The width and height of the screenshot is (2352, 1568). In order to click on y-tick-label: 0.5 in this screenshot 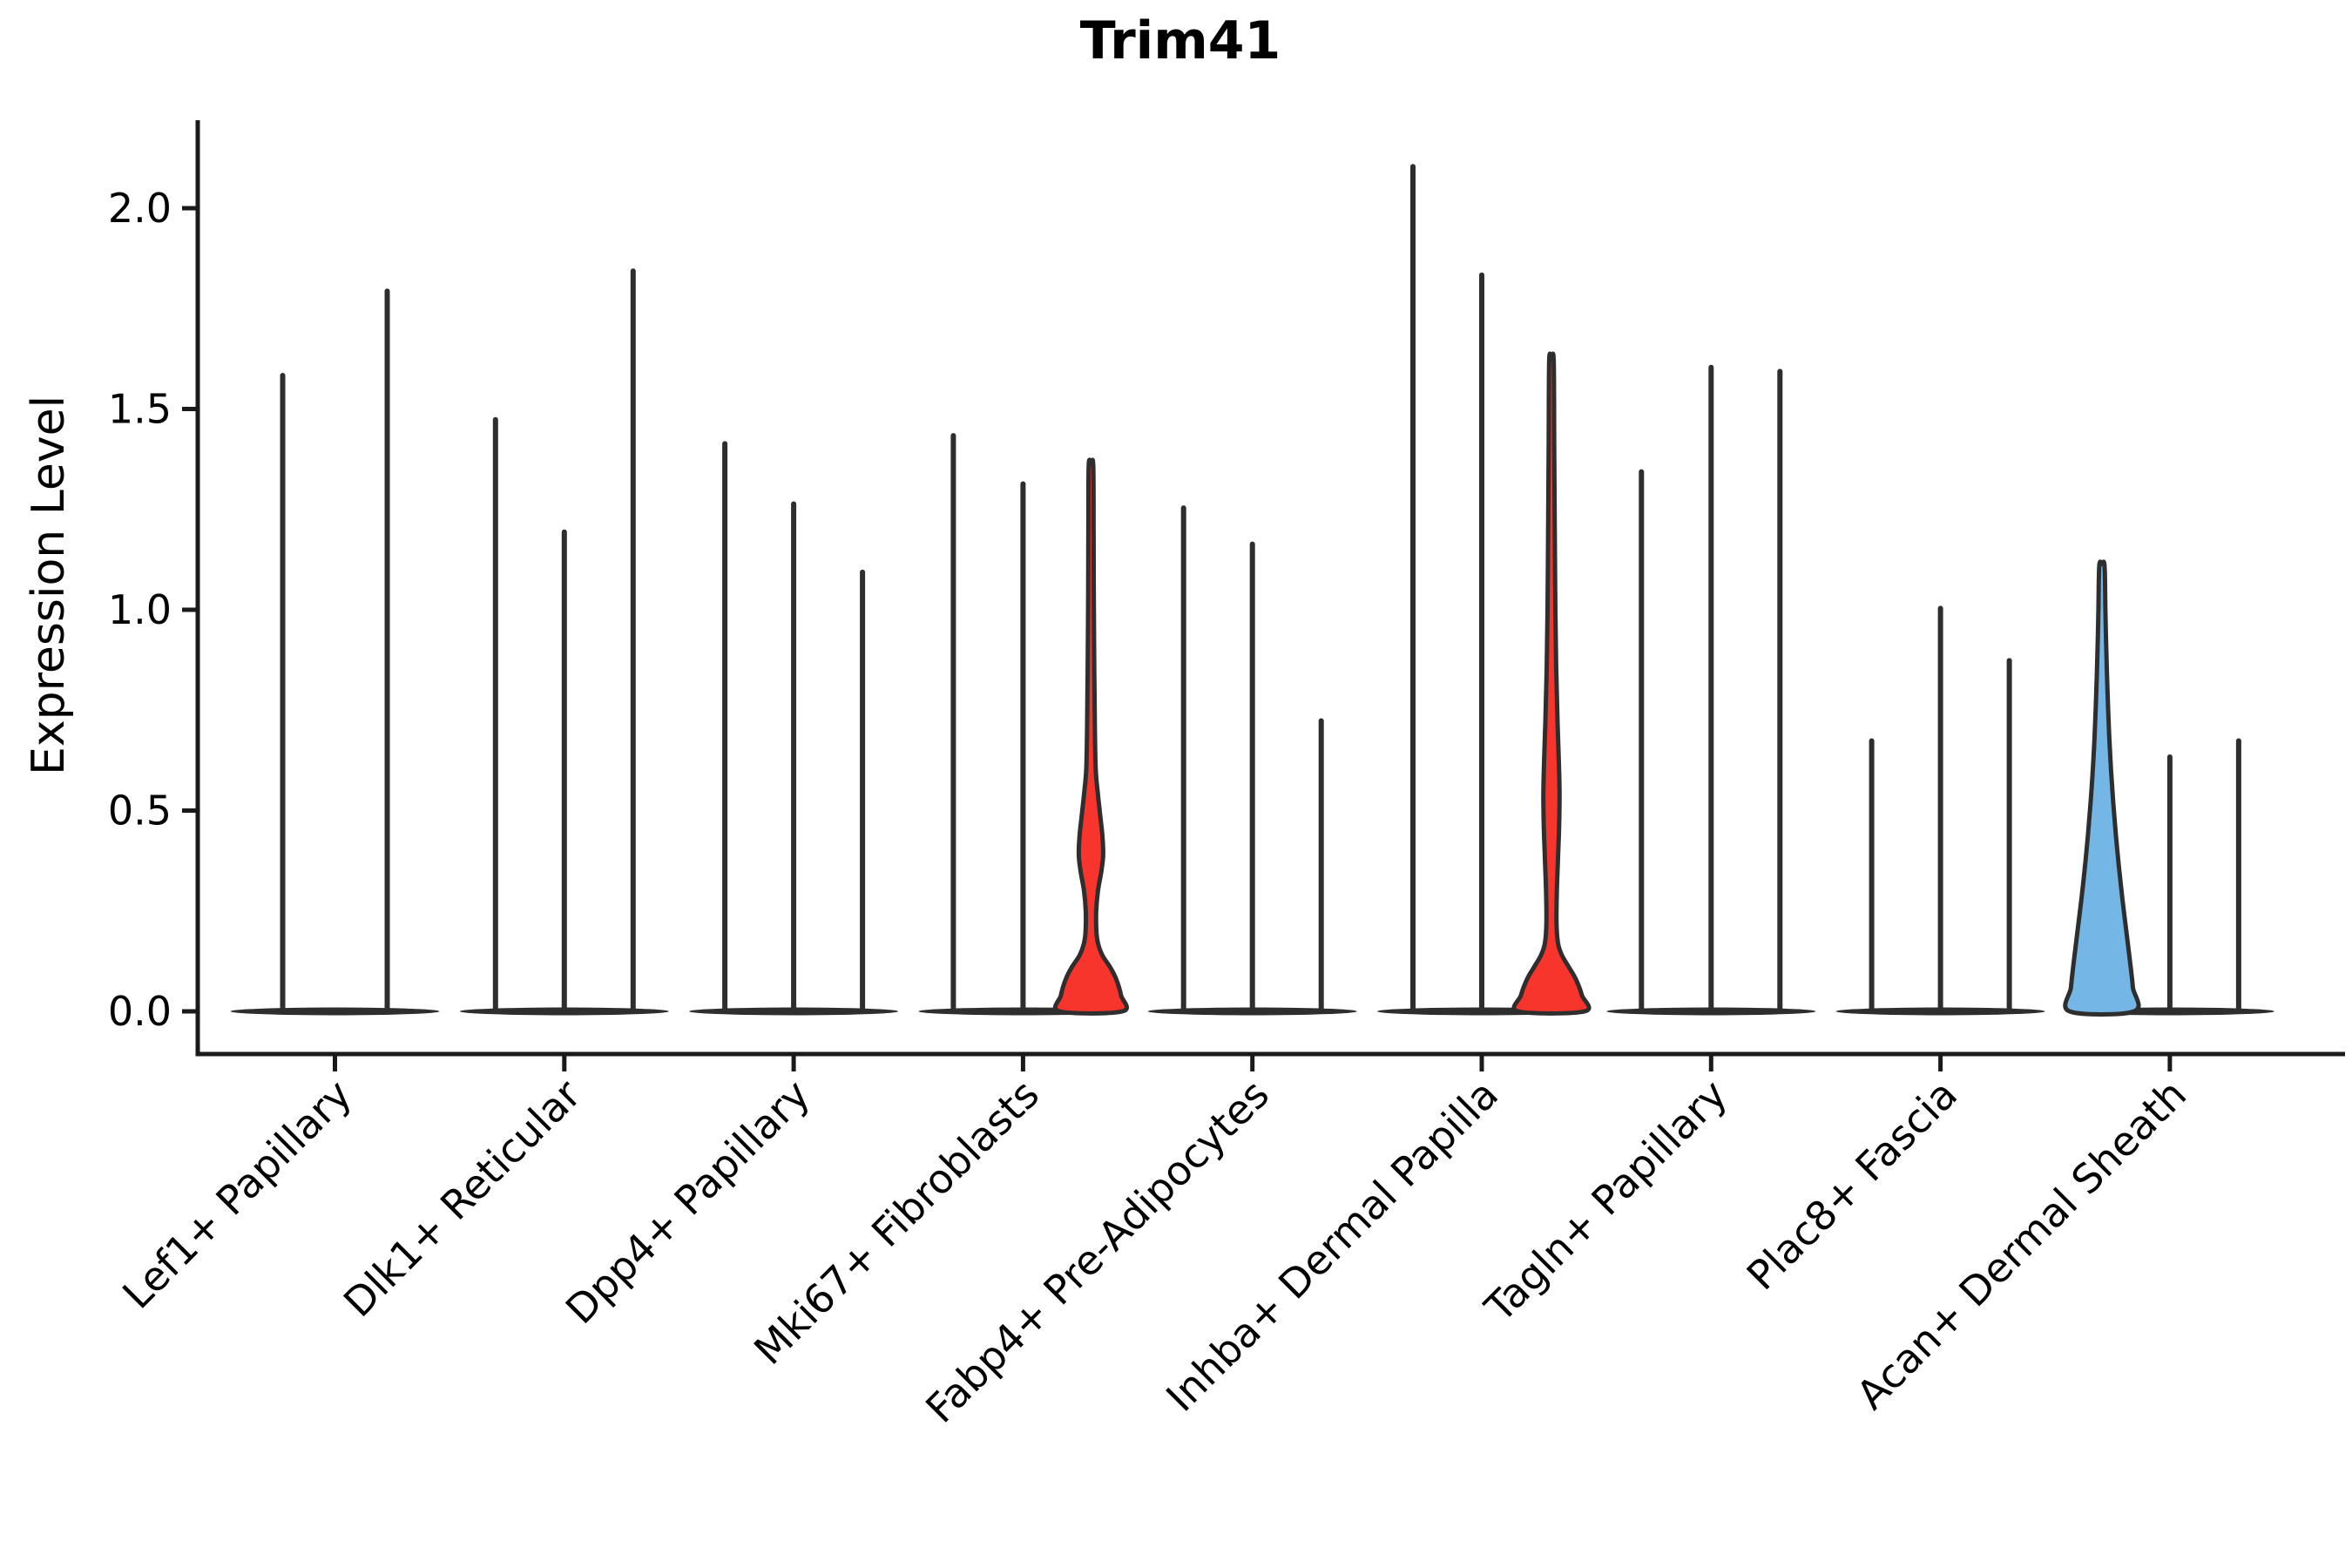, I will do `click(140, 811)`.